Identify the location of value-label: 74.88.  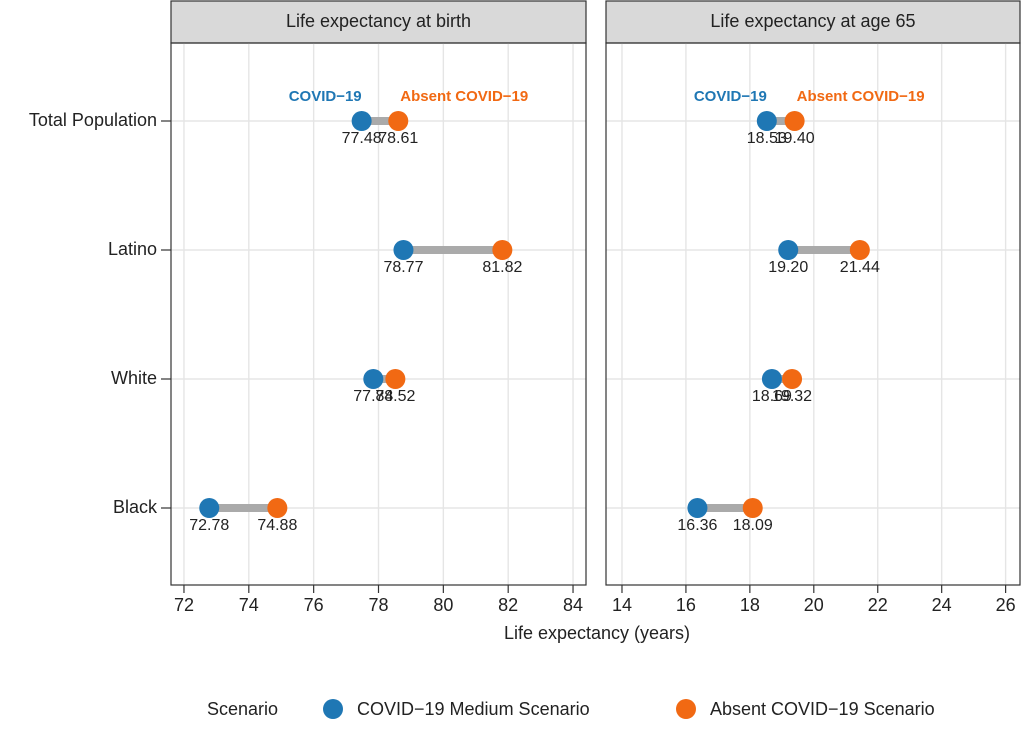
(277, 525).